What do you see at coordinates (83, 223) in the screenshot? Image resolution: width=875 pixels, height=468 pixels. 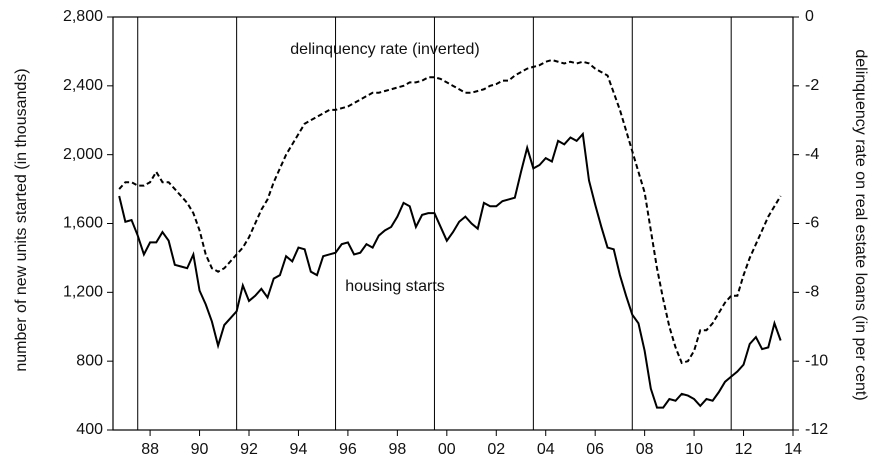 I see `y-tick-label: 1,600` at bounding box center [83, 223].